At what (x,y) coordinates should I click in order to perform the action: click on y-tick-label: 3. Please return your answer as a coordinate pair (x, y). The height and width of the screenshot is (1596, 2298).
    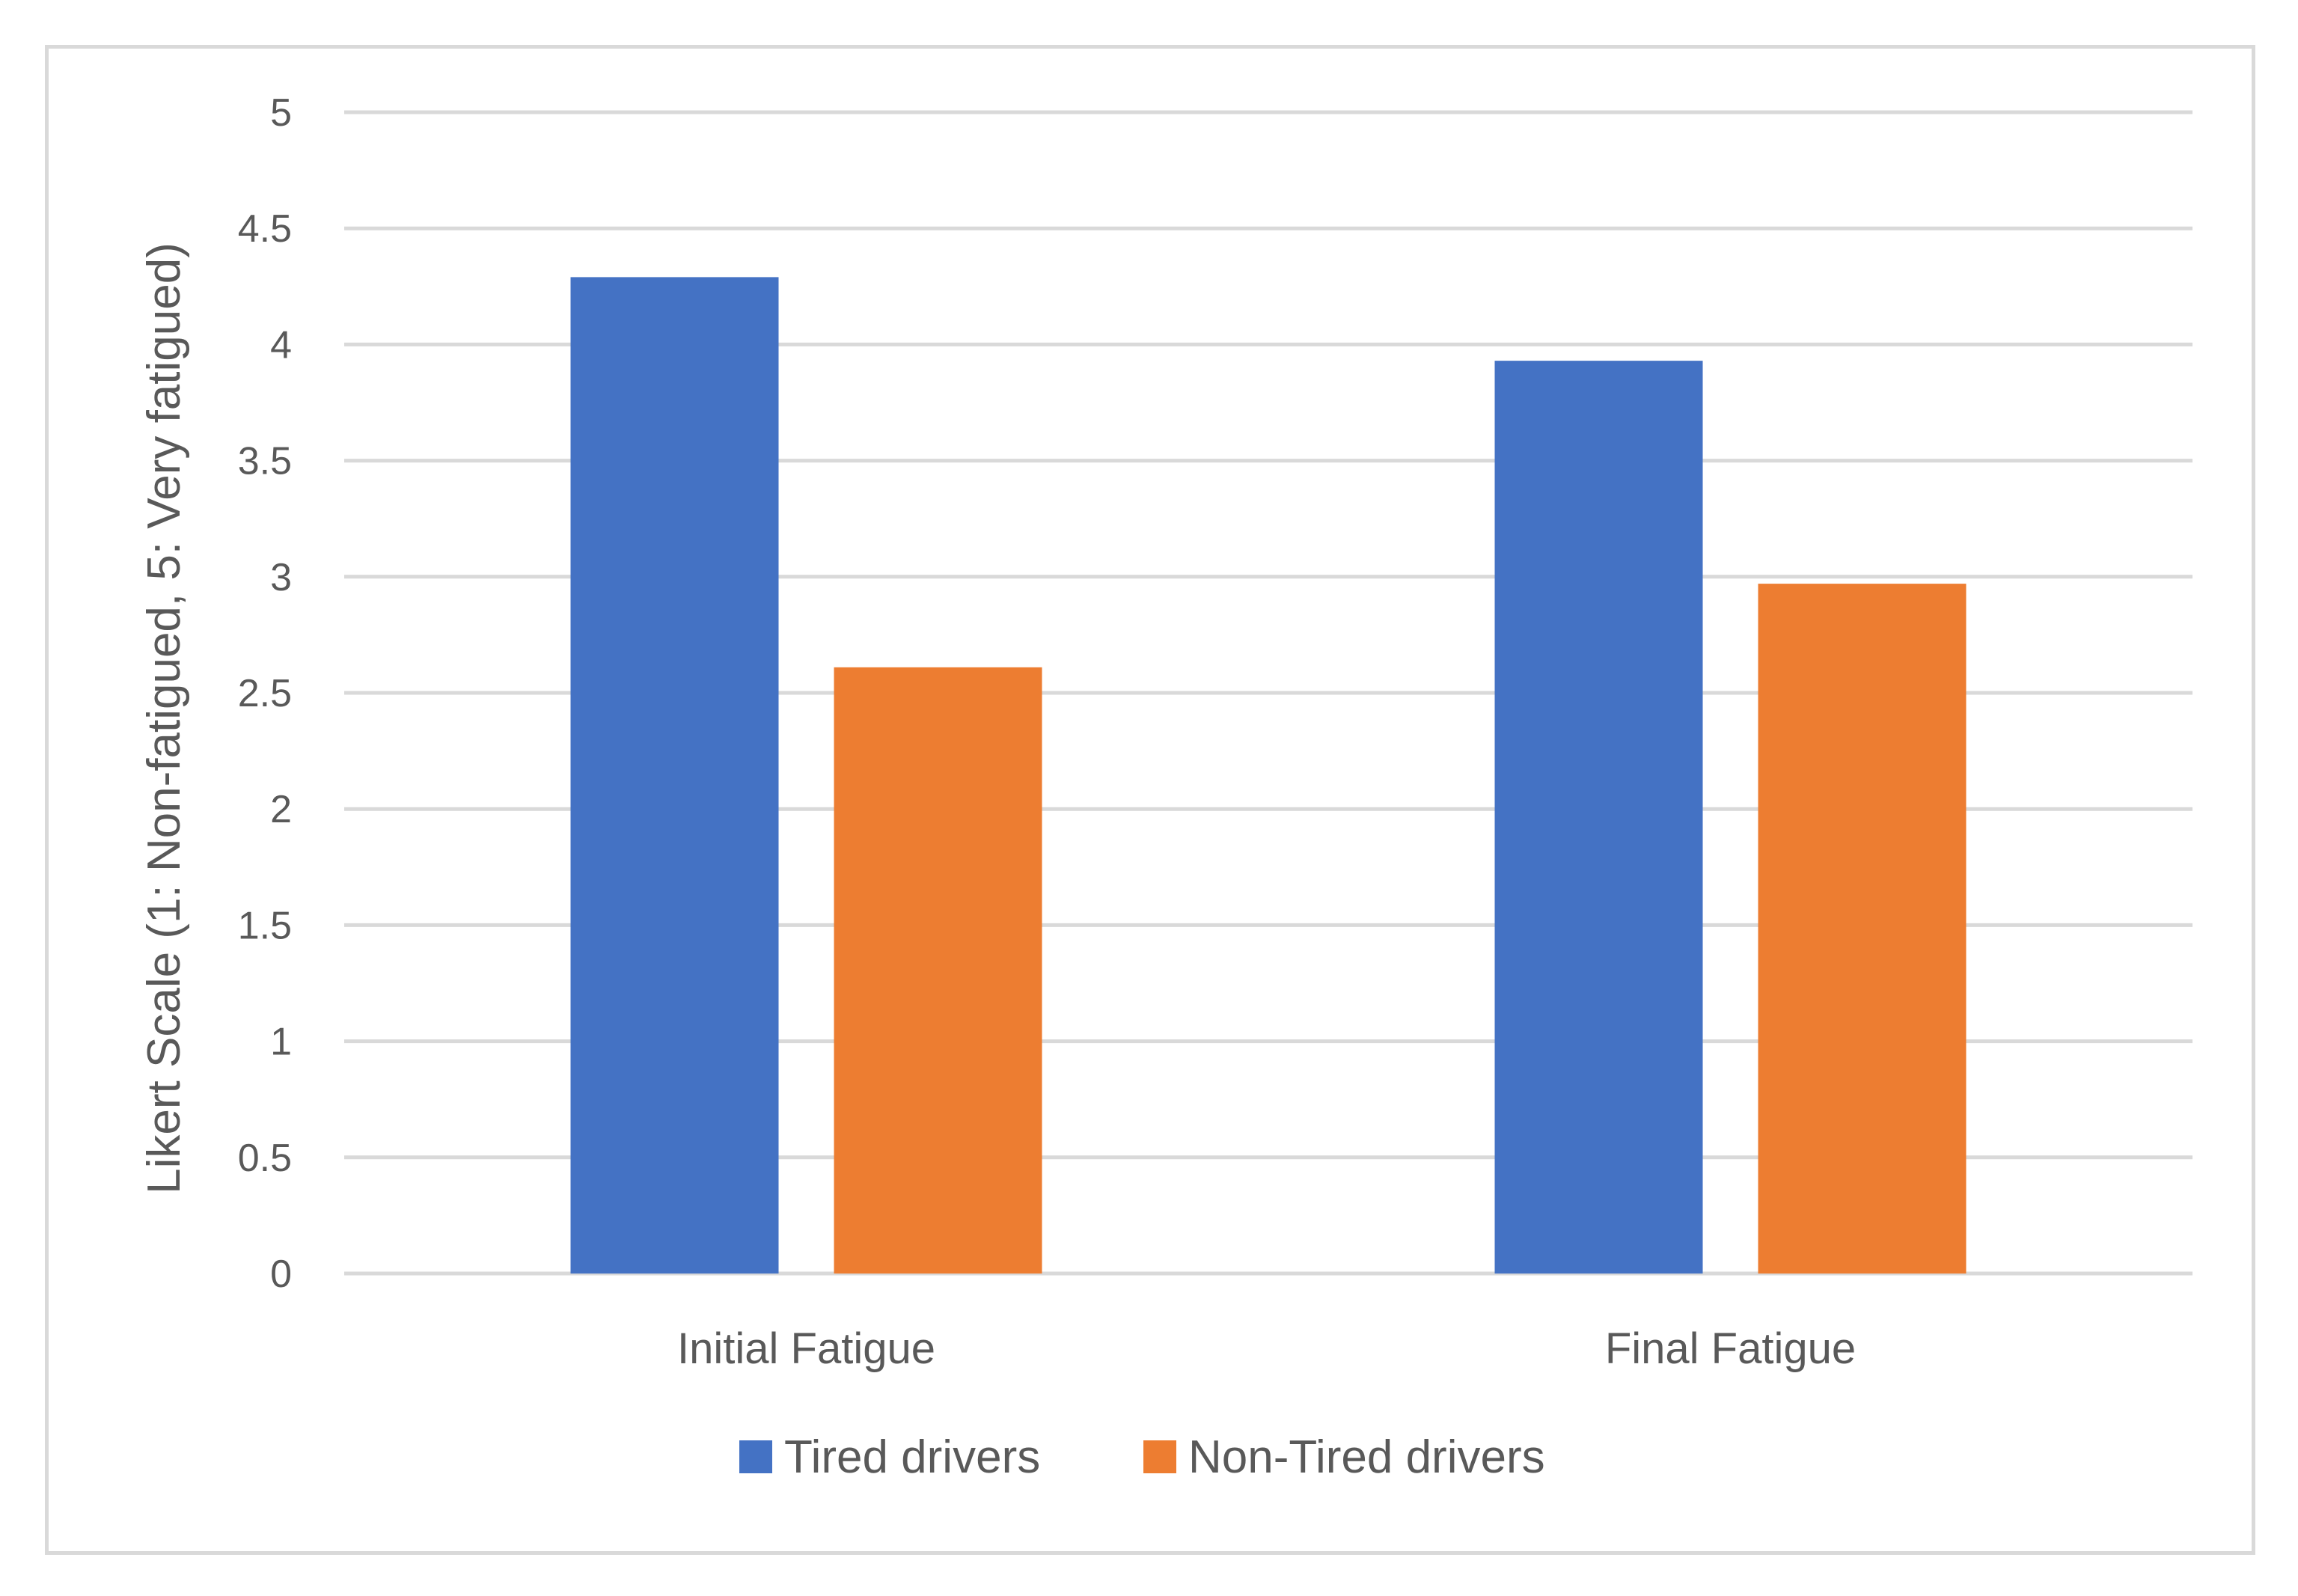
    Looking at the image, I should click on (281, 578).